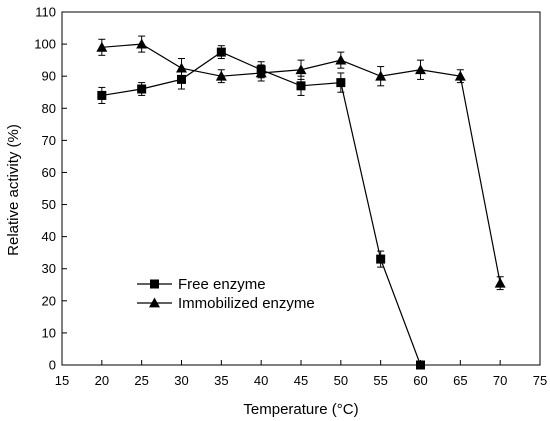  Describe the element at coordinates (49, 268) in the screenshot. I see `y-tick-label: 30` at that location.